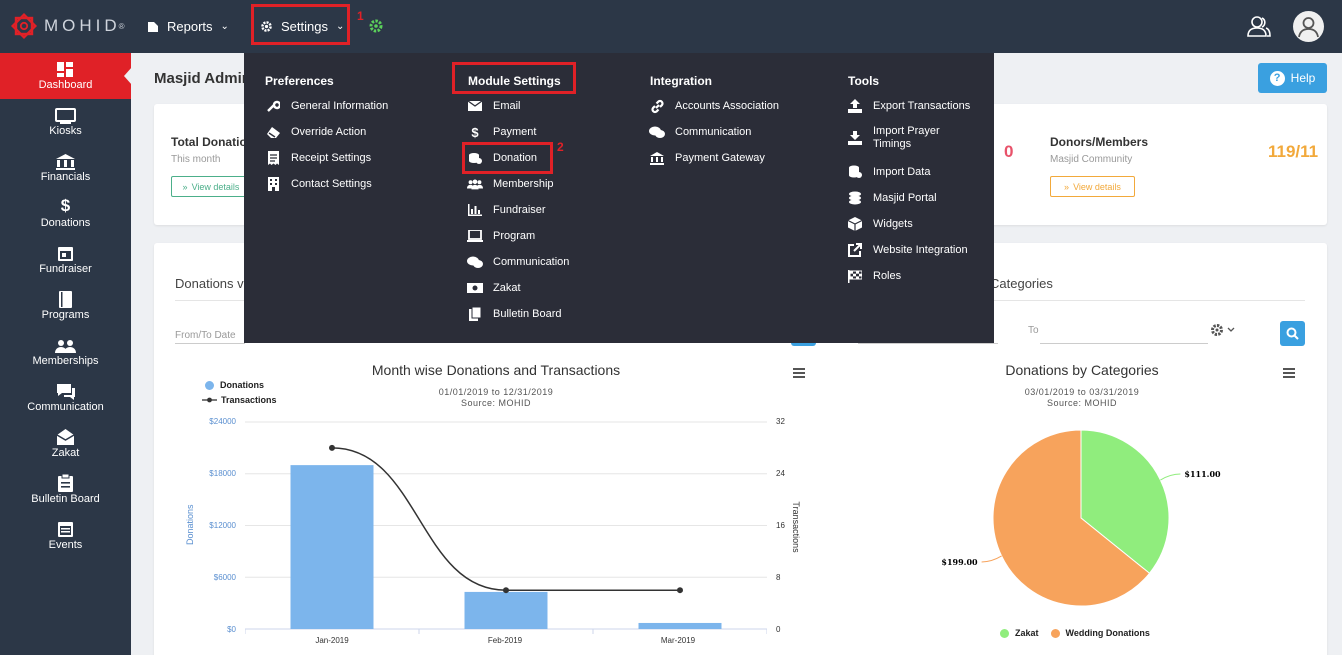  What do you see at coordinates (65, 490) in the screenshot?
I see `sidebar-item-bulletin-board: Bulletin Board` at bounding box center [65, 490].